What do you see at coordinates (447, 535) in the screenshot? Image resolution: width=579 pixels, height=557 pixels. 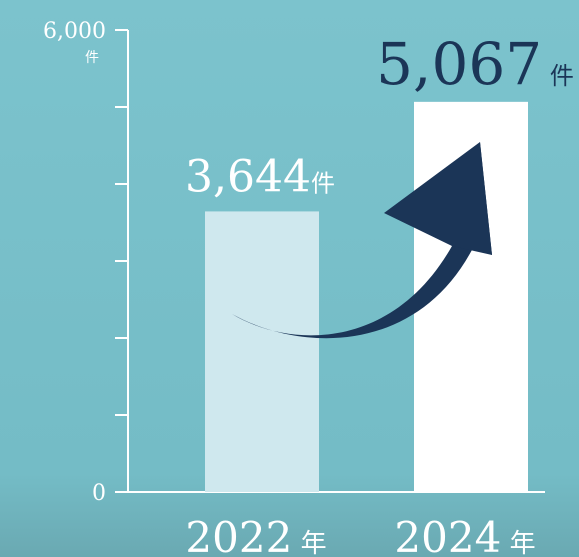 I see `category-label-2024-year: 2024` at bounding box center [447, 535].